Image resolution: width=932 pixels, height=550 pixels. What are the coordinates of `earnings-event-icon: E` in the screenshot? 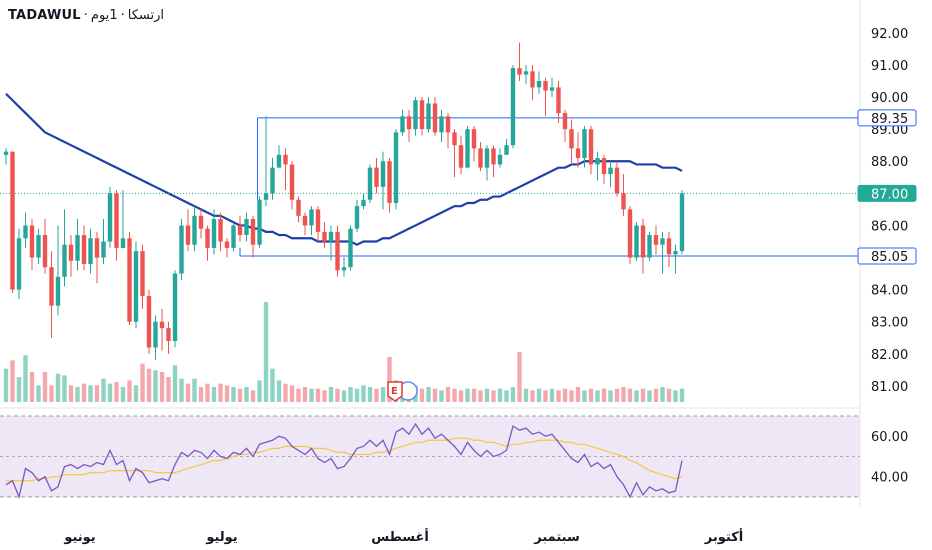 It's located at (402, 391).